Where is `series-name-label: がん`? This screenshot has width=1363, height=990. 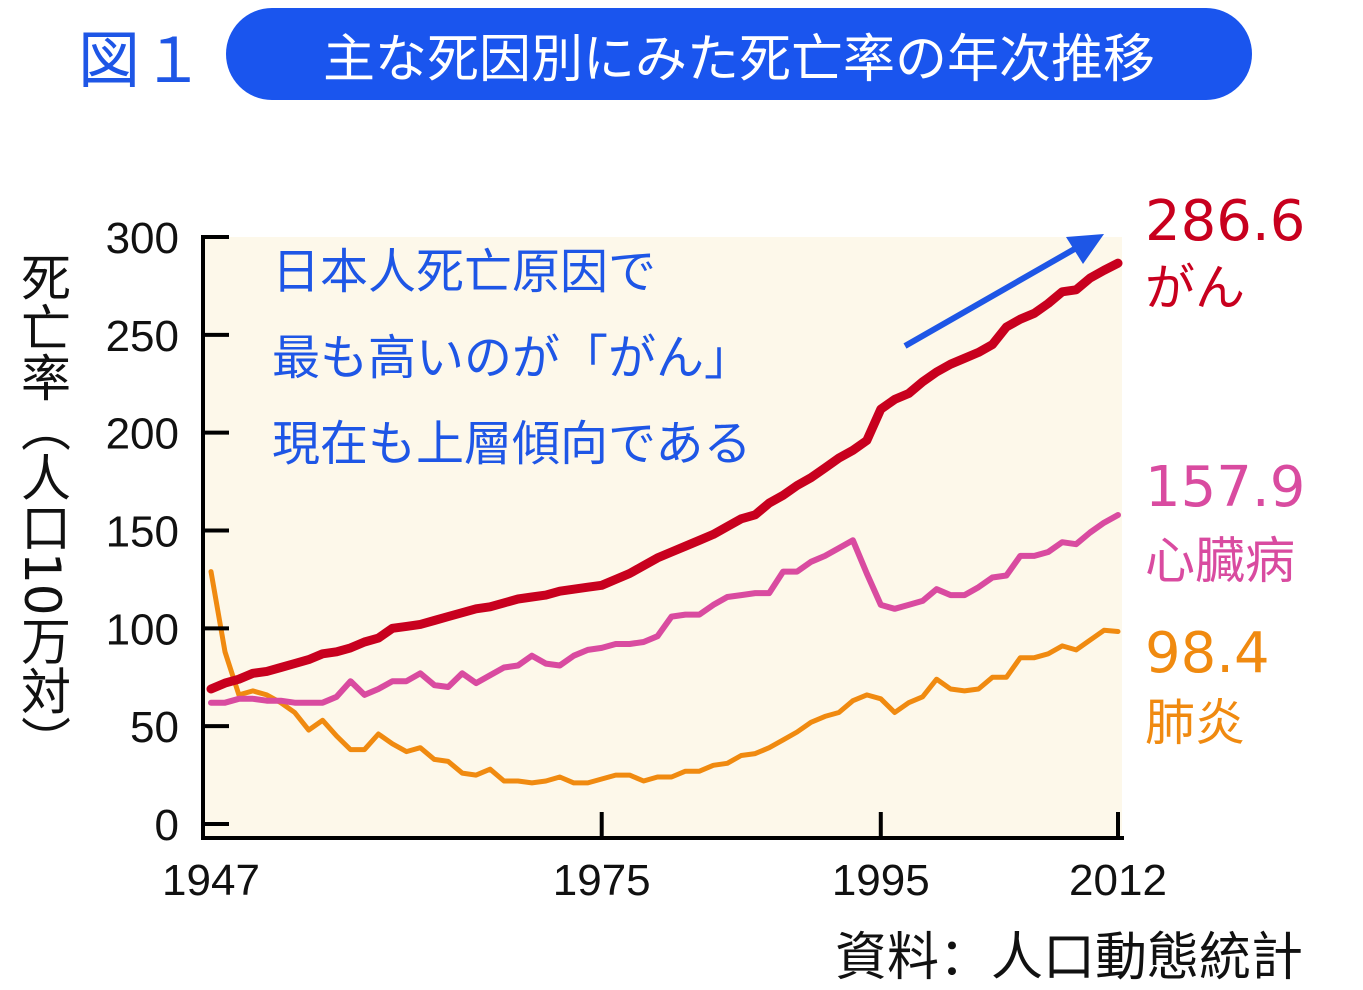 series-name-label: がん is located at coordinates (1195, 288).